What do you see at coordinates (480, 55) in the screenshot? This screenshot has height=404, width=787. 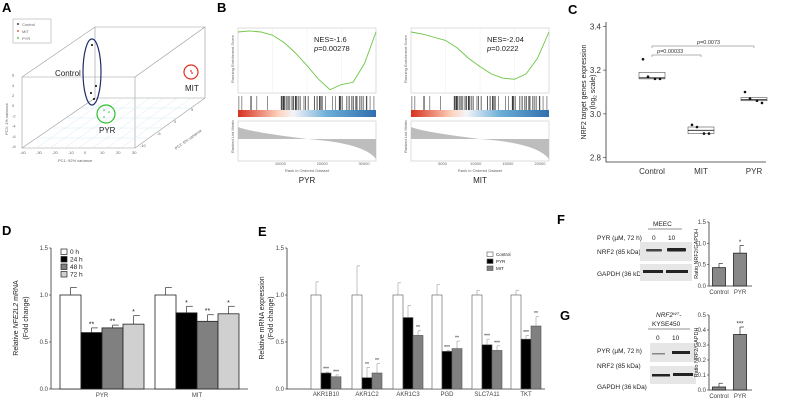 I see `enrichment-score-line` at bounding box center [480, 55].